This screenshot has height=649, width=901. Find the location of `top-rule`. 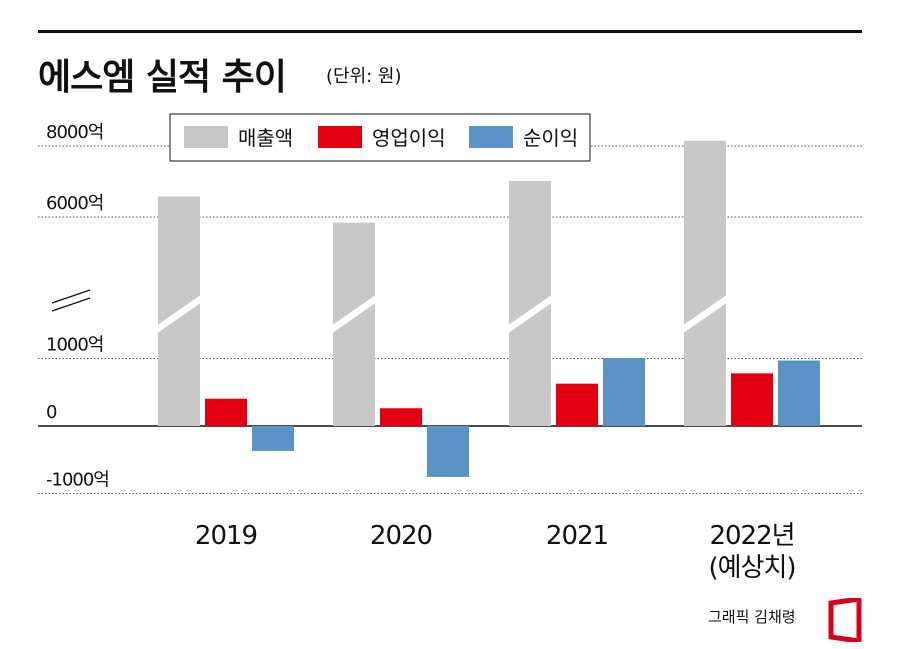

top-rule is located at coordinates (450, 31).